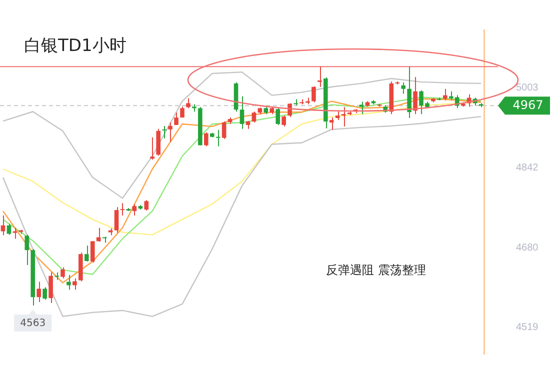 This screenshot has height=384, width=554. Describe the element at coordinates (527, 248) in the screenshot. I see `y-tick-label: 4680` at that location.